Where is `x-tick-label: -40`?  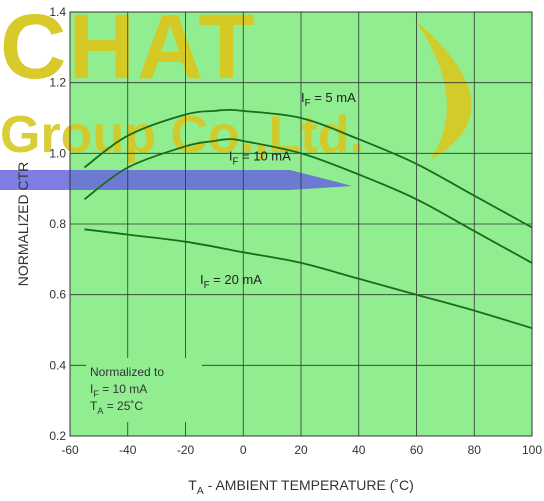 x-tick-label: -40 is located at coordinates (128, 450).